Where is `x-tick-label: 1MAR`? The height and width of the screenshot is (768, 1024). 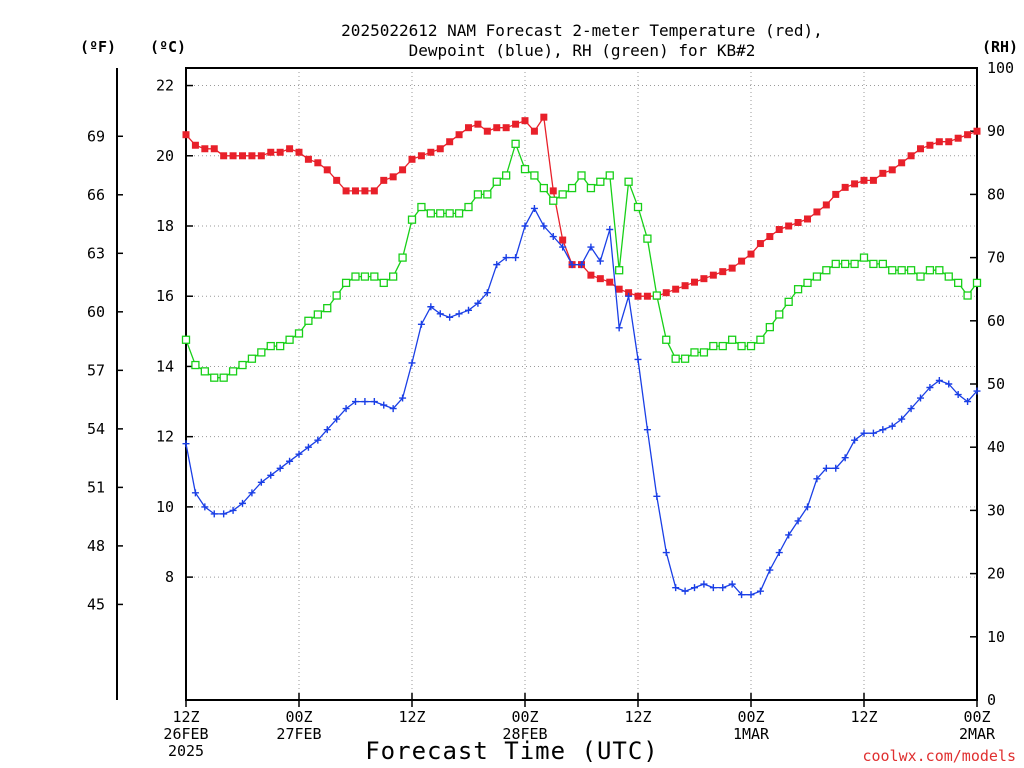
x-tick-label: 1MAR is located at coordinates (751, 734).